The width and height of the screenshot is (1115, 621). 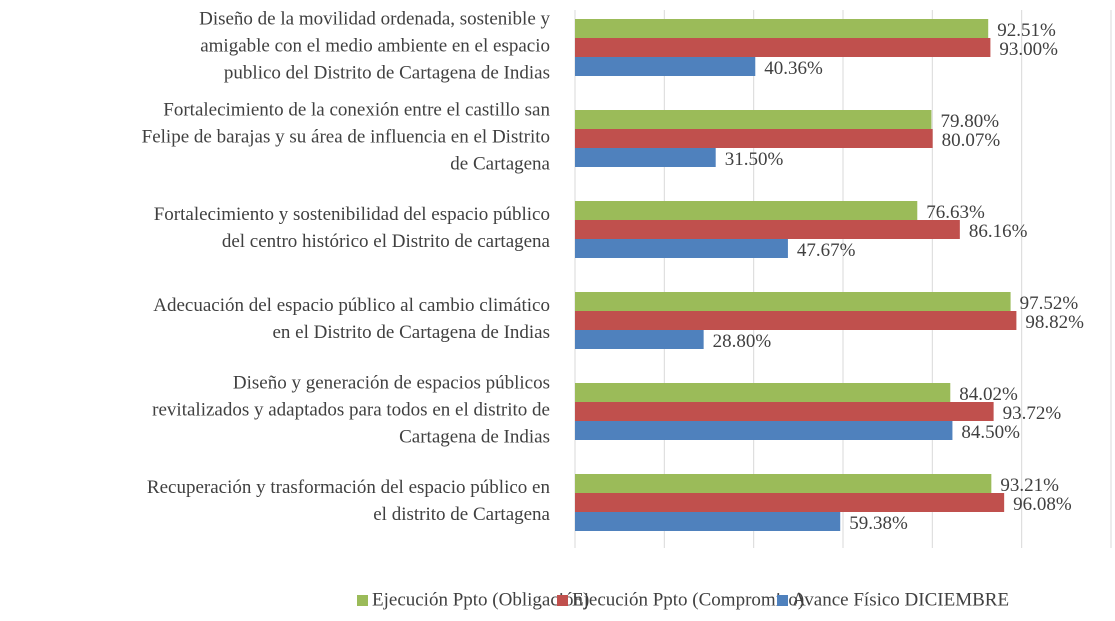 I want to click on value-label: 59.38%, so click(x=878, y=523).